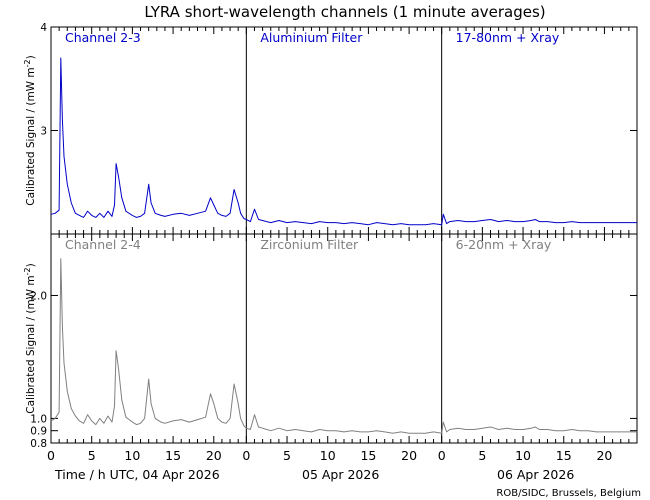 This screenshot has width=650, height=500. Describe the element at coordinates (43, 132) in the screenshot. I see `y-tick-label: 3` at that location.